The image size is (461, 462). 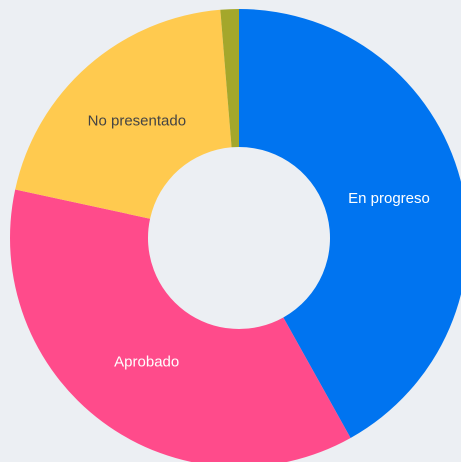 What do you see at coordinates (229, 78) in the screenshot?
I see `slice` at bounding box center [229, 78].